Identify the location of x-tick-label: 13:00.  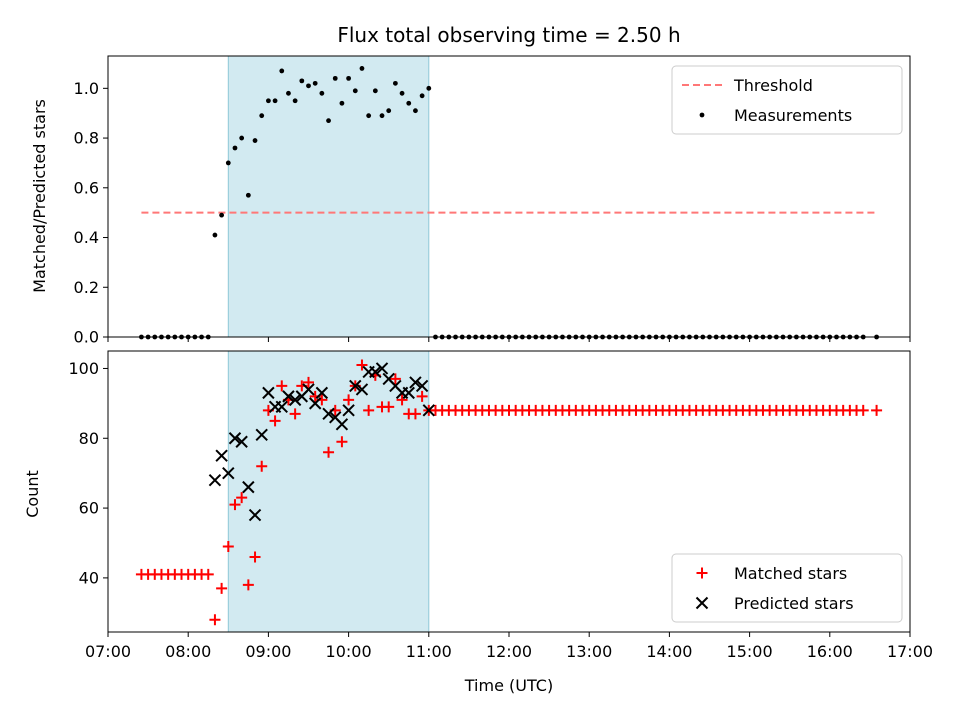
(589, 651).